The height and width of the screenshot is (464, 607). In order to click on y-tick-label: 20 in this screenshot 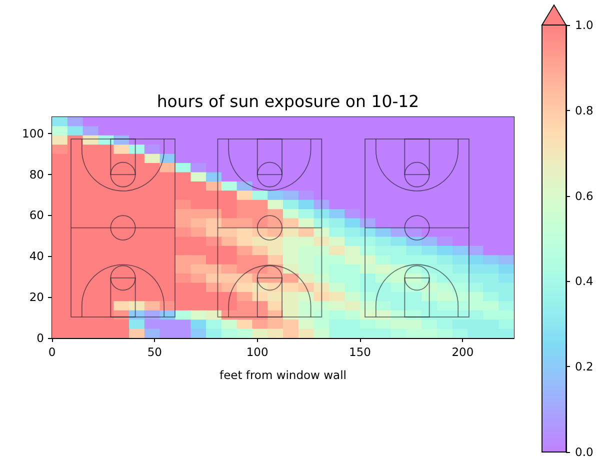, I will do `click(36, 297)`.